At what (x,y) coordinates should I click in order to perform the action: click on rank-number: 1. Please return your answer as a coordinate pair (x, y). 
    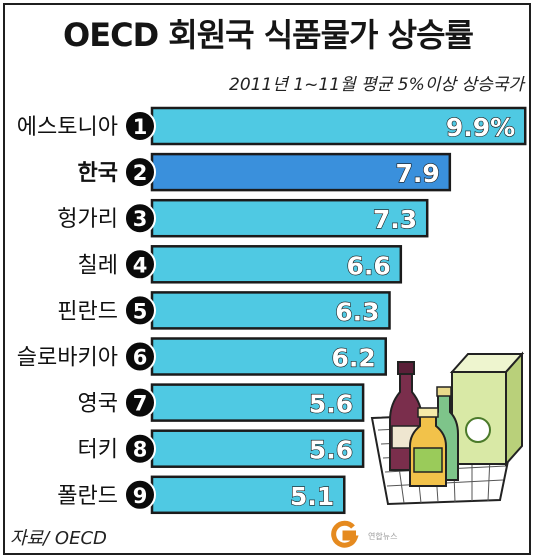
    Looking at the image, I should click on (140, 127).